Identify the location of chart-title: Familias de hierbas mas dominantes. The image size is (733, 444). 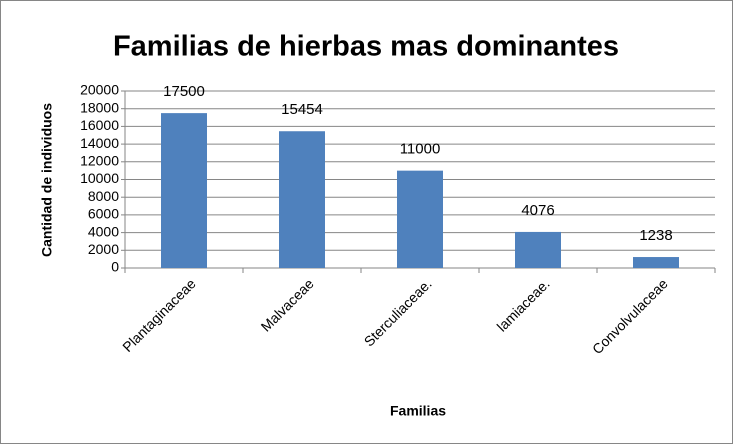
(366, 47).